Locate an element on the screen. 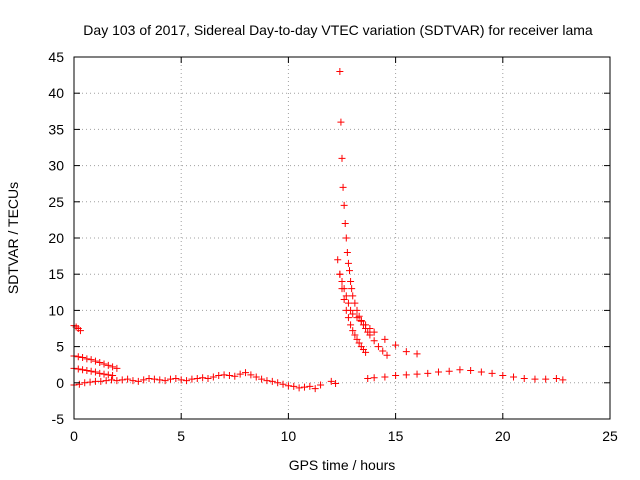 This screenshot has width=640, height=480. series-spike-secondary is located at coordinates (377, 307).